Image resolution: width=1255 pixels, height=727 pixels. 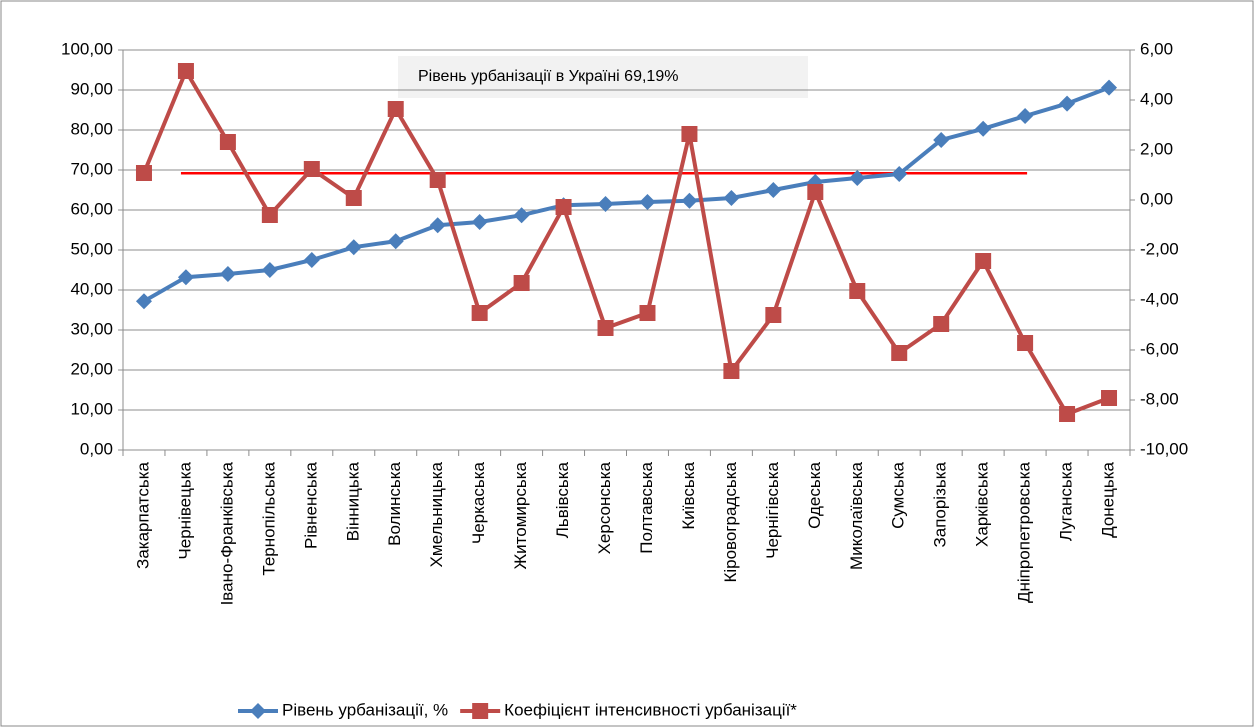 What do you see at coordinates (91, 408) in the screenshot?
I see `y-tick-label: 10,00` at bounding box center [91, 408].